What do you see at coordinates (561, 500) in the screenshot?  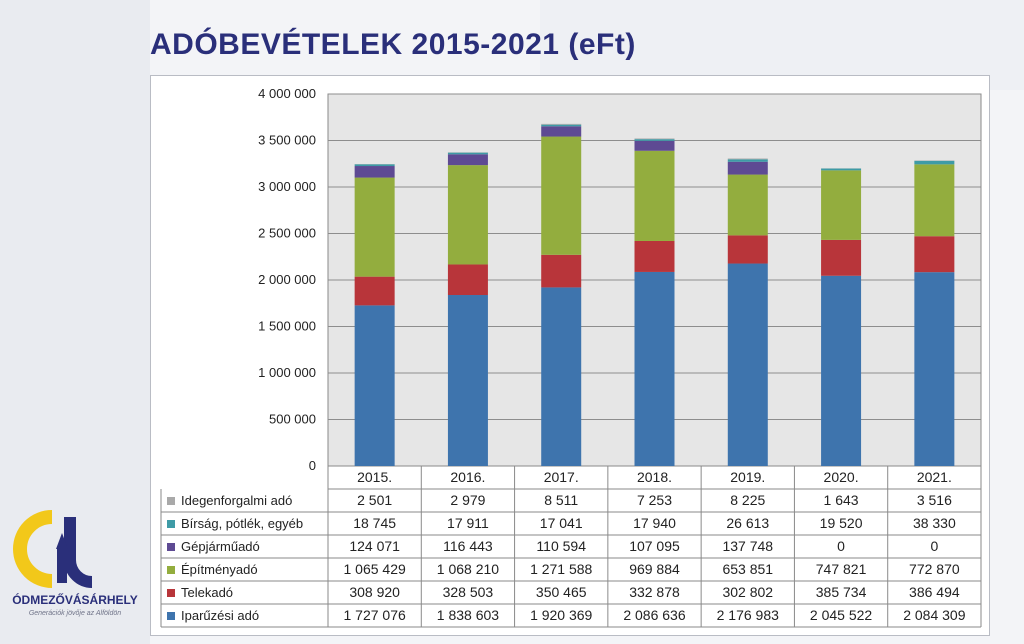 I see `data-label: 8 511` at bounding box center [561, 500].